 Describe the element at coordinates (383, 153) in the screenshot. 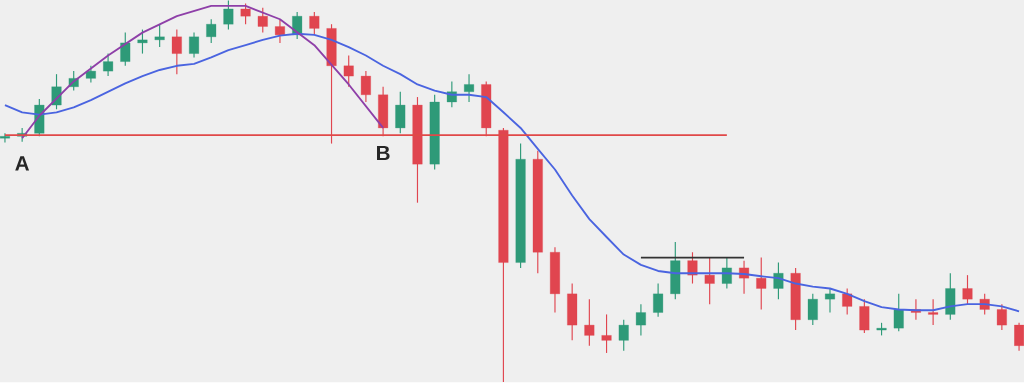

I see `annotation: B` at that location.